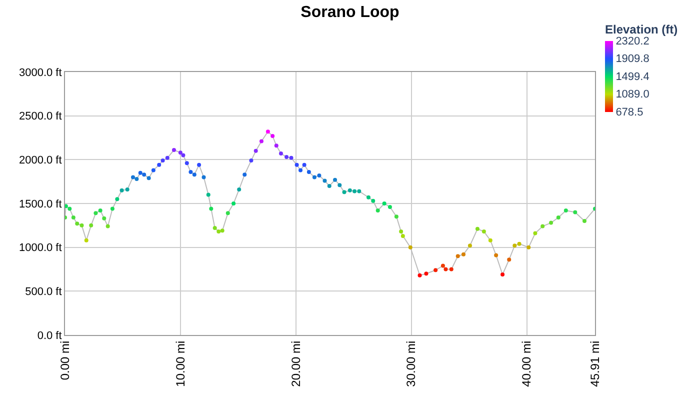 This screenshot has width=700, height=400. Describe the element at coordinates (633, 94) in the screenshot. I see `color-bar-label: 1089.0` at that location.